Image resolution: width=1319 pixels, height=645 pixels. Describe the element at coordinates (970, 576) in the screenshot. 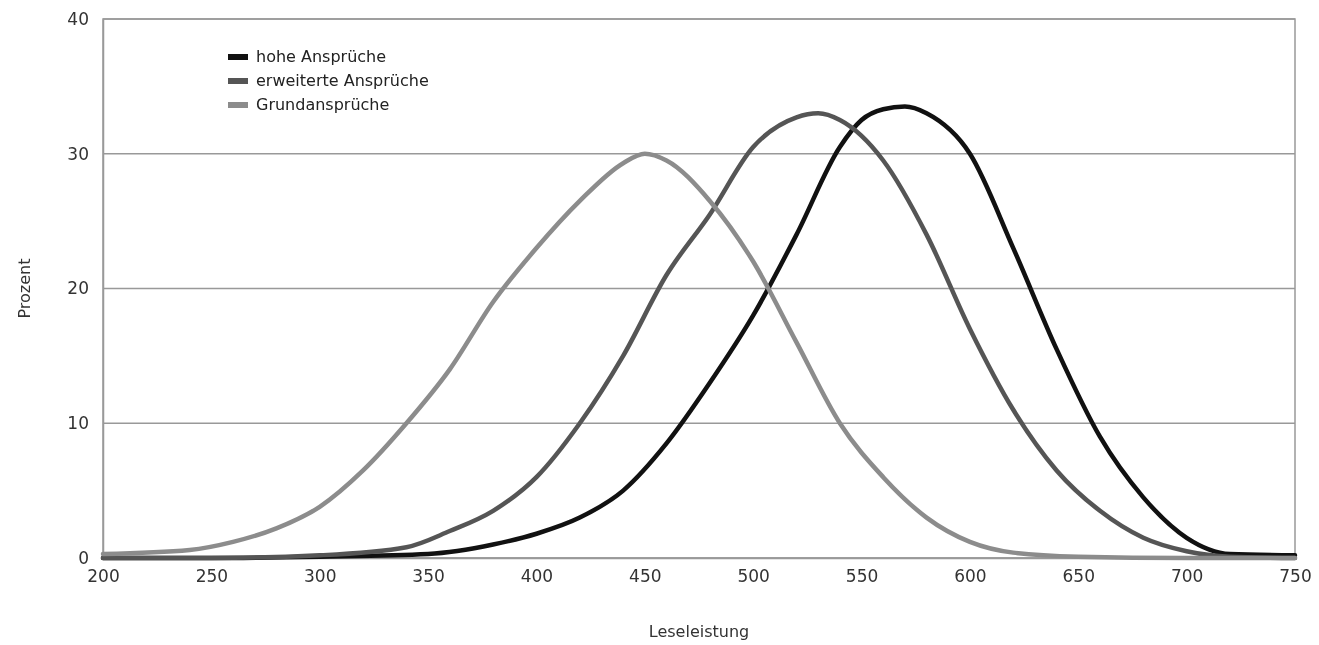

I see `x-tick-label: 600` at that location.